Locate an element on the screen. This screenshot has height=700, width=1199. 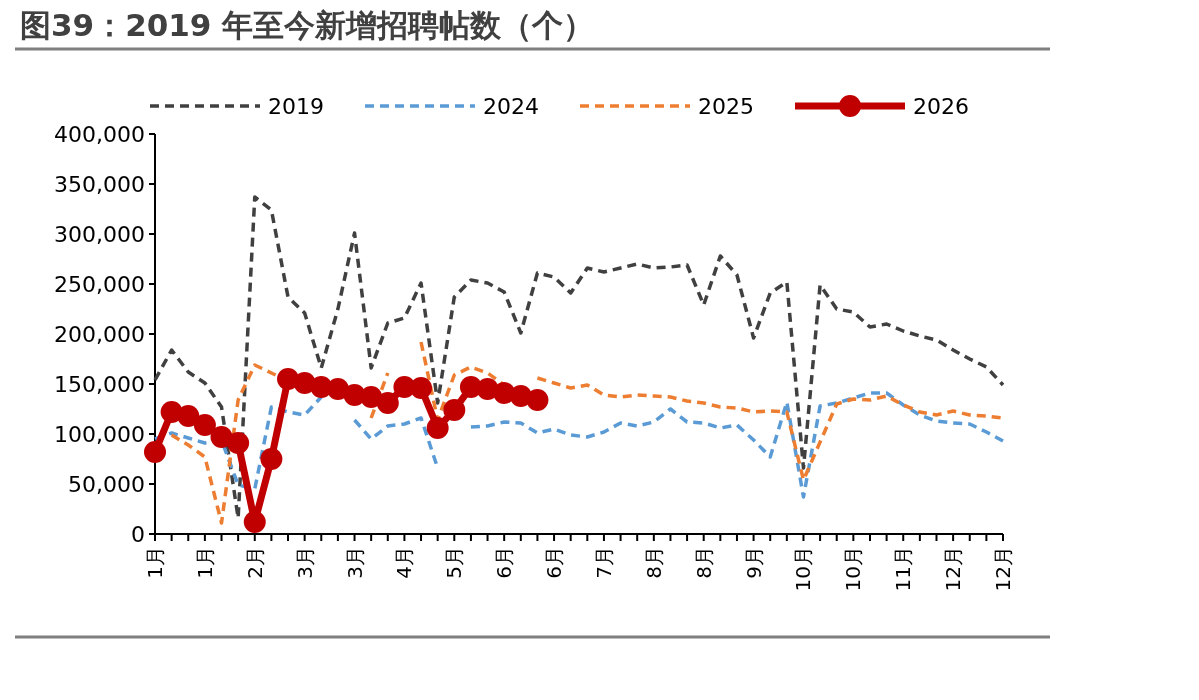
legend-label: 2026 is located at coordinates (941, 106).